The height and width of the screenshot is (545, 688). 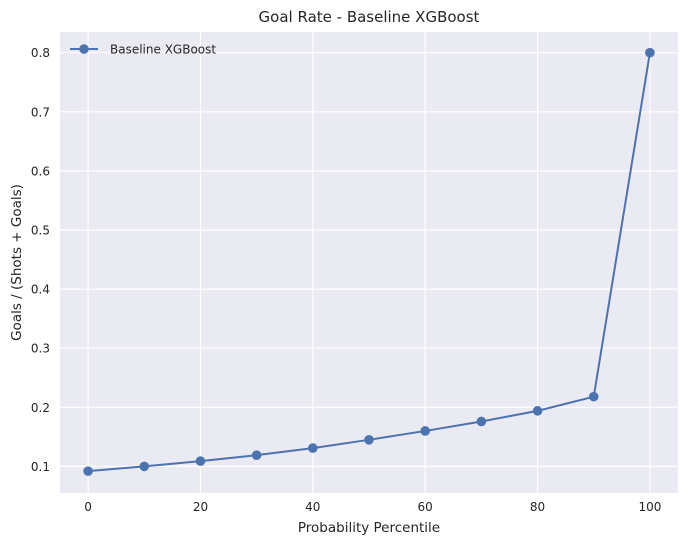 I want to click on chart-title: Goal Rate - Baseline XGBoost, so click(x=369, y=17).